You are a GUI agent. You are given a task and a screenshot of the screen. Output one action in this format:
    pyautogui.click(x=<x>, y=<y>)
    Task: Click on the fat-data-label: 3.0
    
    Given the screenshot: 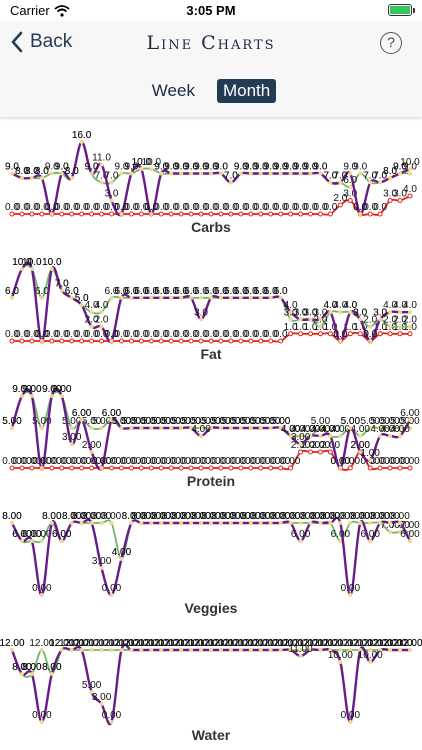 What is the action you would take?
    pyautogui.click(x=380, y=312)
    